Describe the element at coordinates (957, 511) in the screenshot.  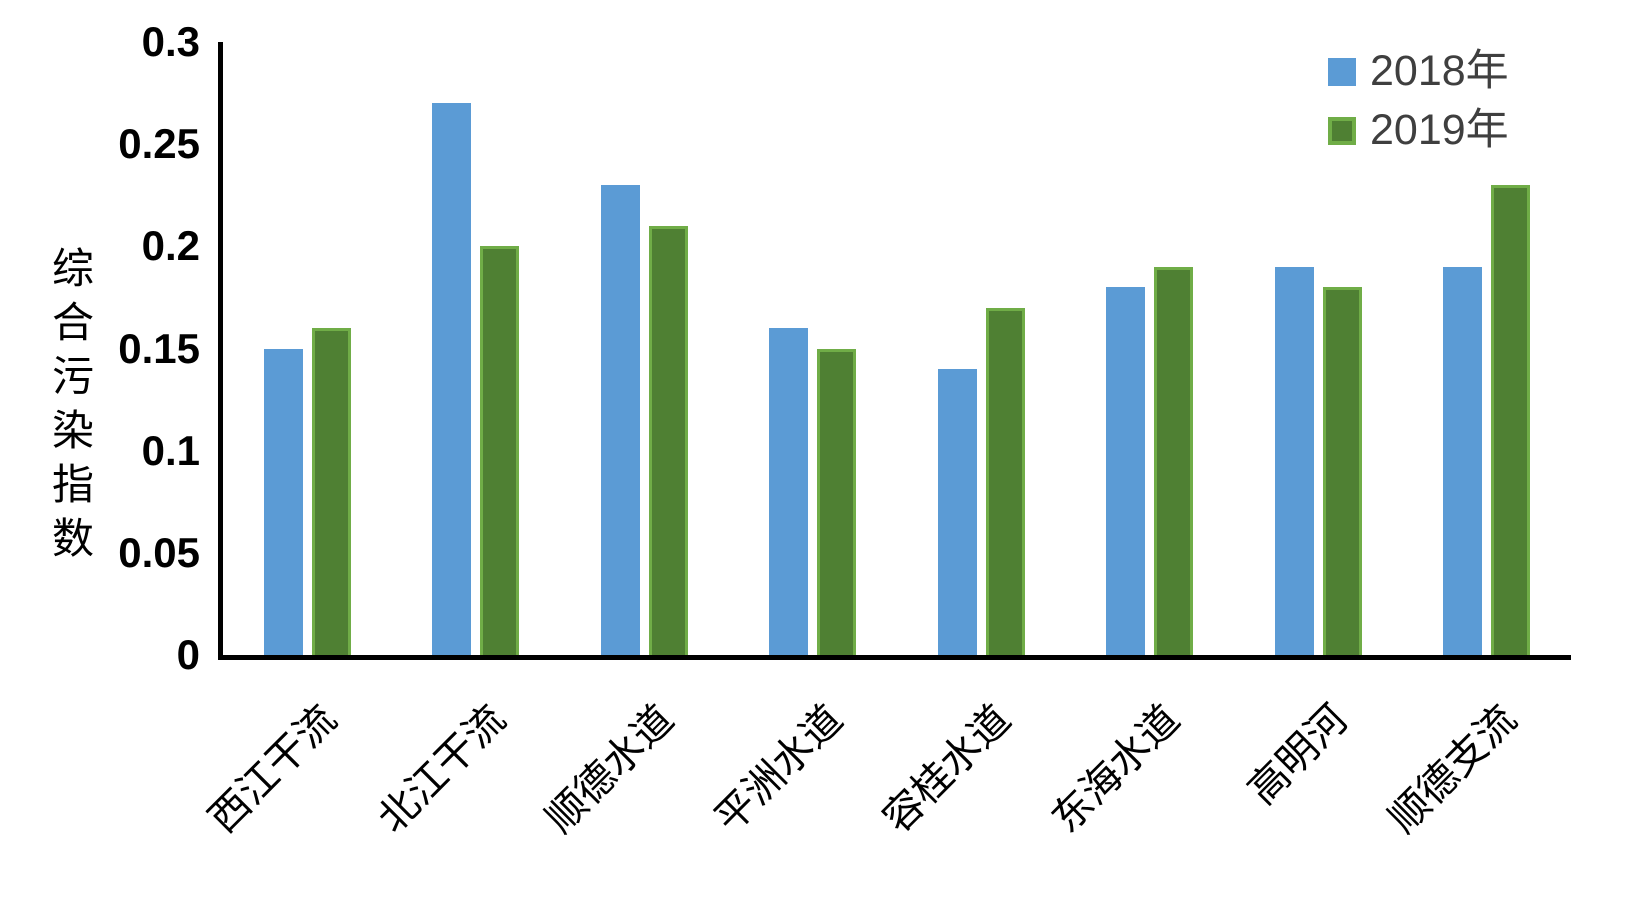
I see `bar-2018-容桂水道` at that location.